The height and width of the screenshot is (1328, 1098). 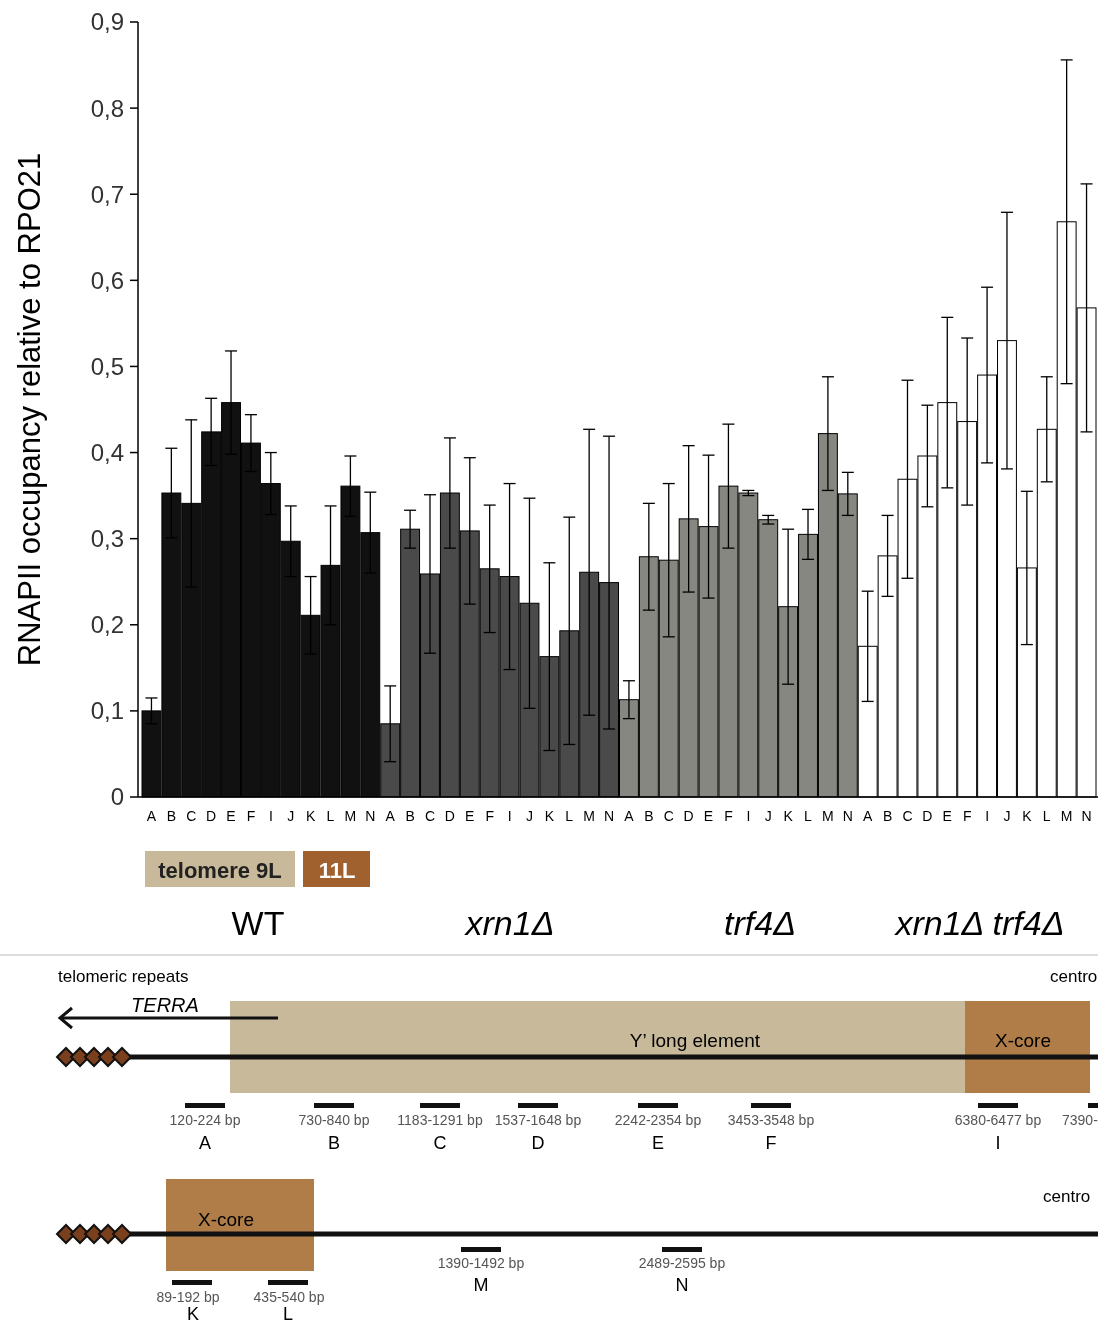 What do you see at coordinates (695, 1040) in the screenshot?
I see `text: Y’ long element` at bounding box center [695, 1040].